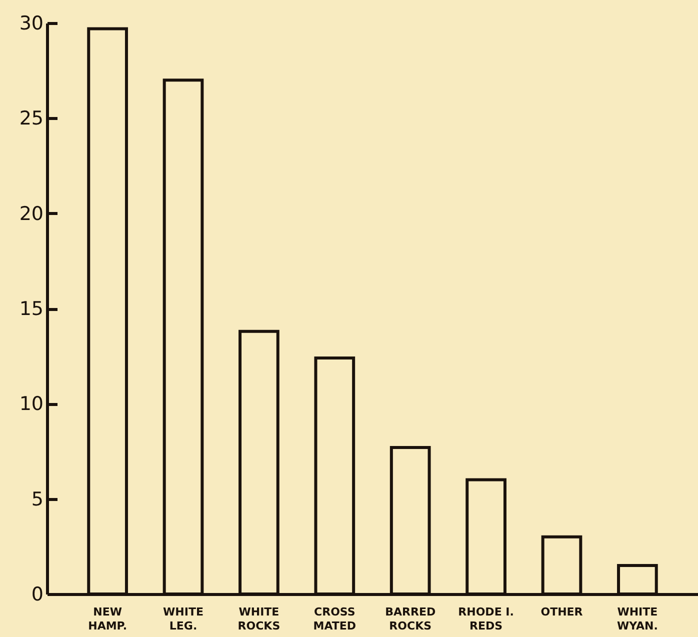 The width and height of the screenshot is (698, 637). What do you see at coordinates (183, 619) in the screenshot?
I see `x-tick-label: WHITE LEG.` at bounding box center [183, 619].